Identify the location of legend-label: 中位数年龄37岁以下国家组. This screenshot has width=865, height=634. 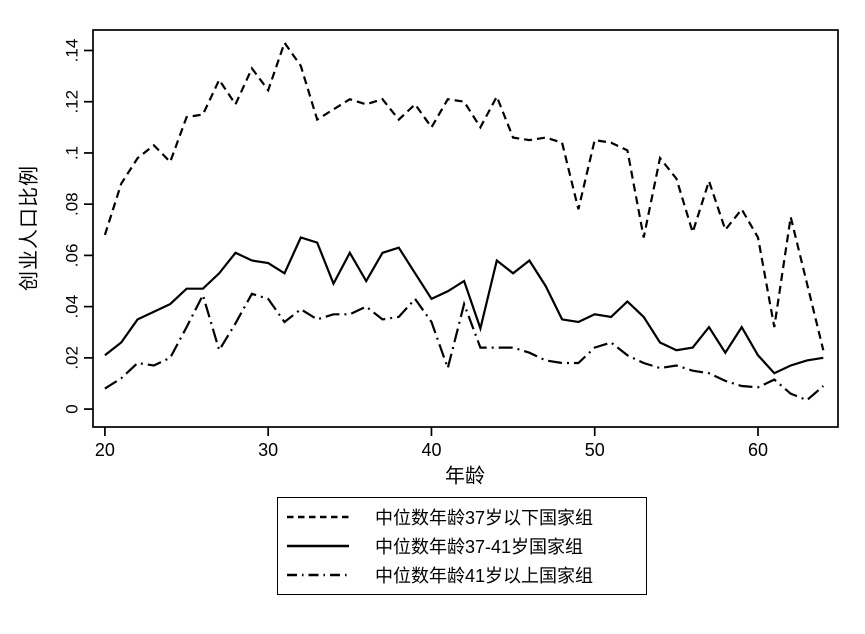
(484, 517).